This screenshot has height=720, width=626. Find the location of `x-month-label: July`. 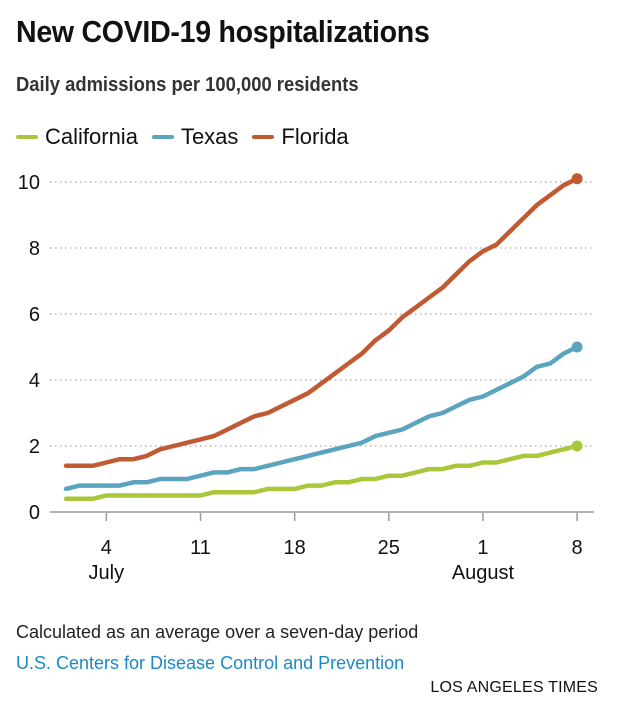

x-month-label: July is located at coordinates (107, 573).